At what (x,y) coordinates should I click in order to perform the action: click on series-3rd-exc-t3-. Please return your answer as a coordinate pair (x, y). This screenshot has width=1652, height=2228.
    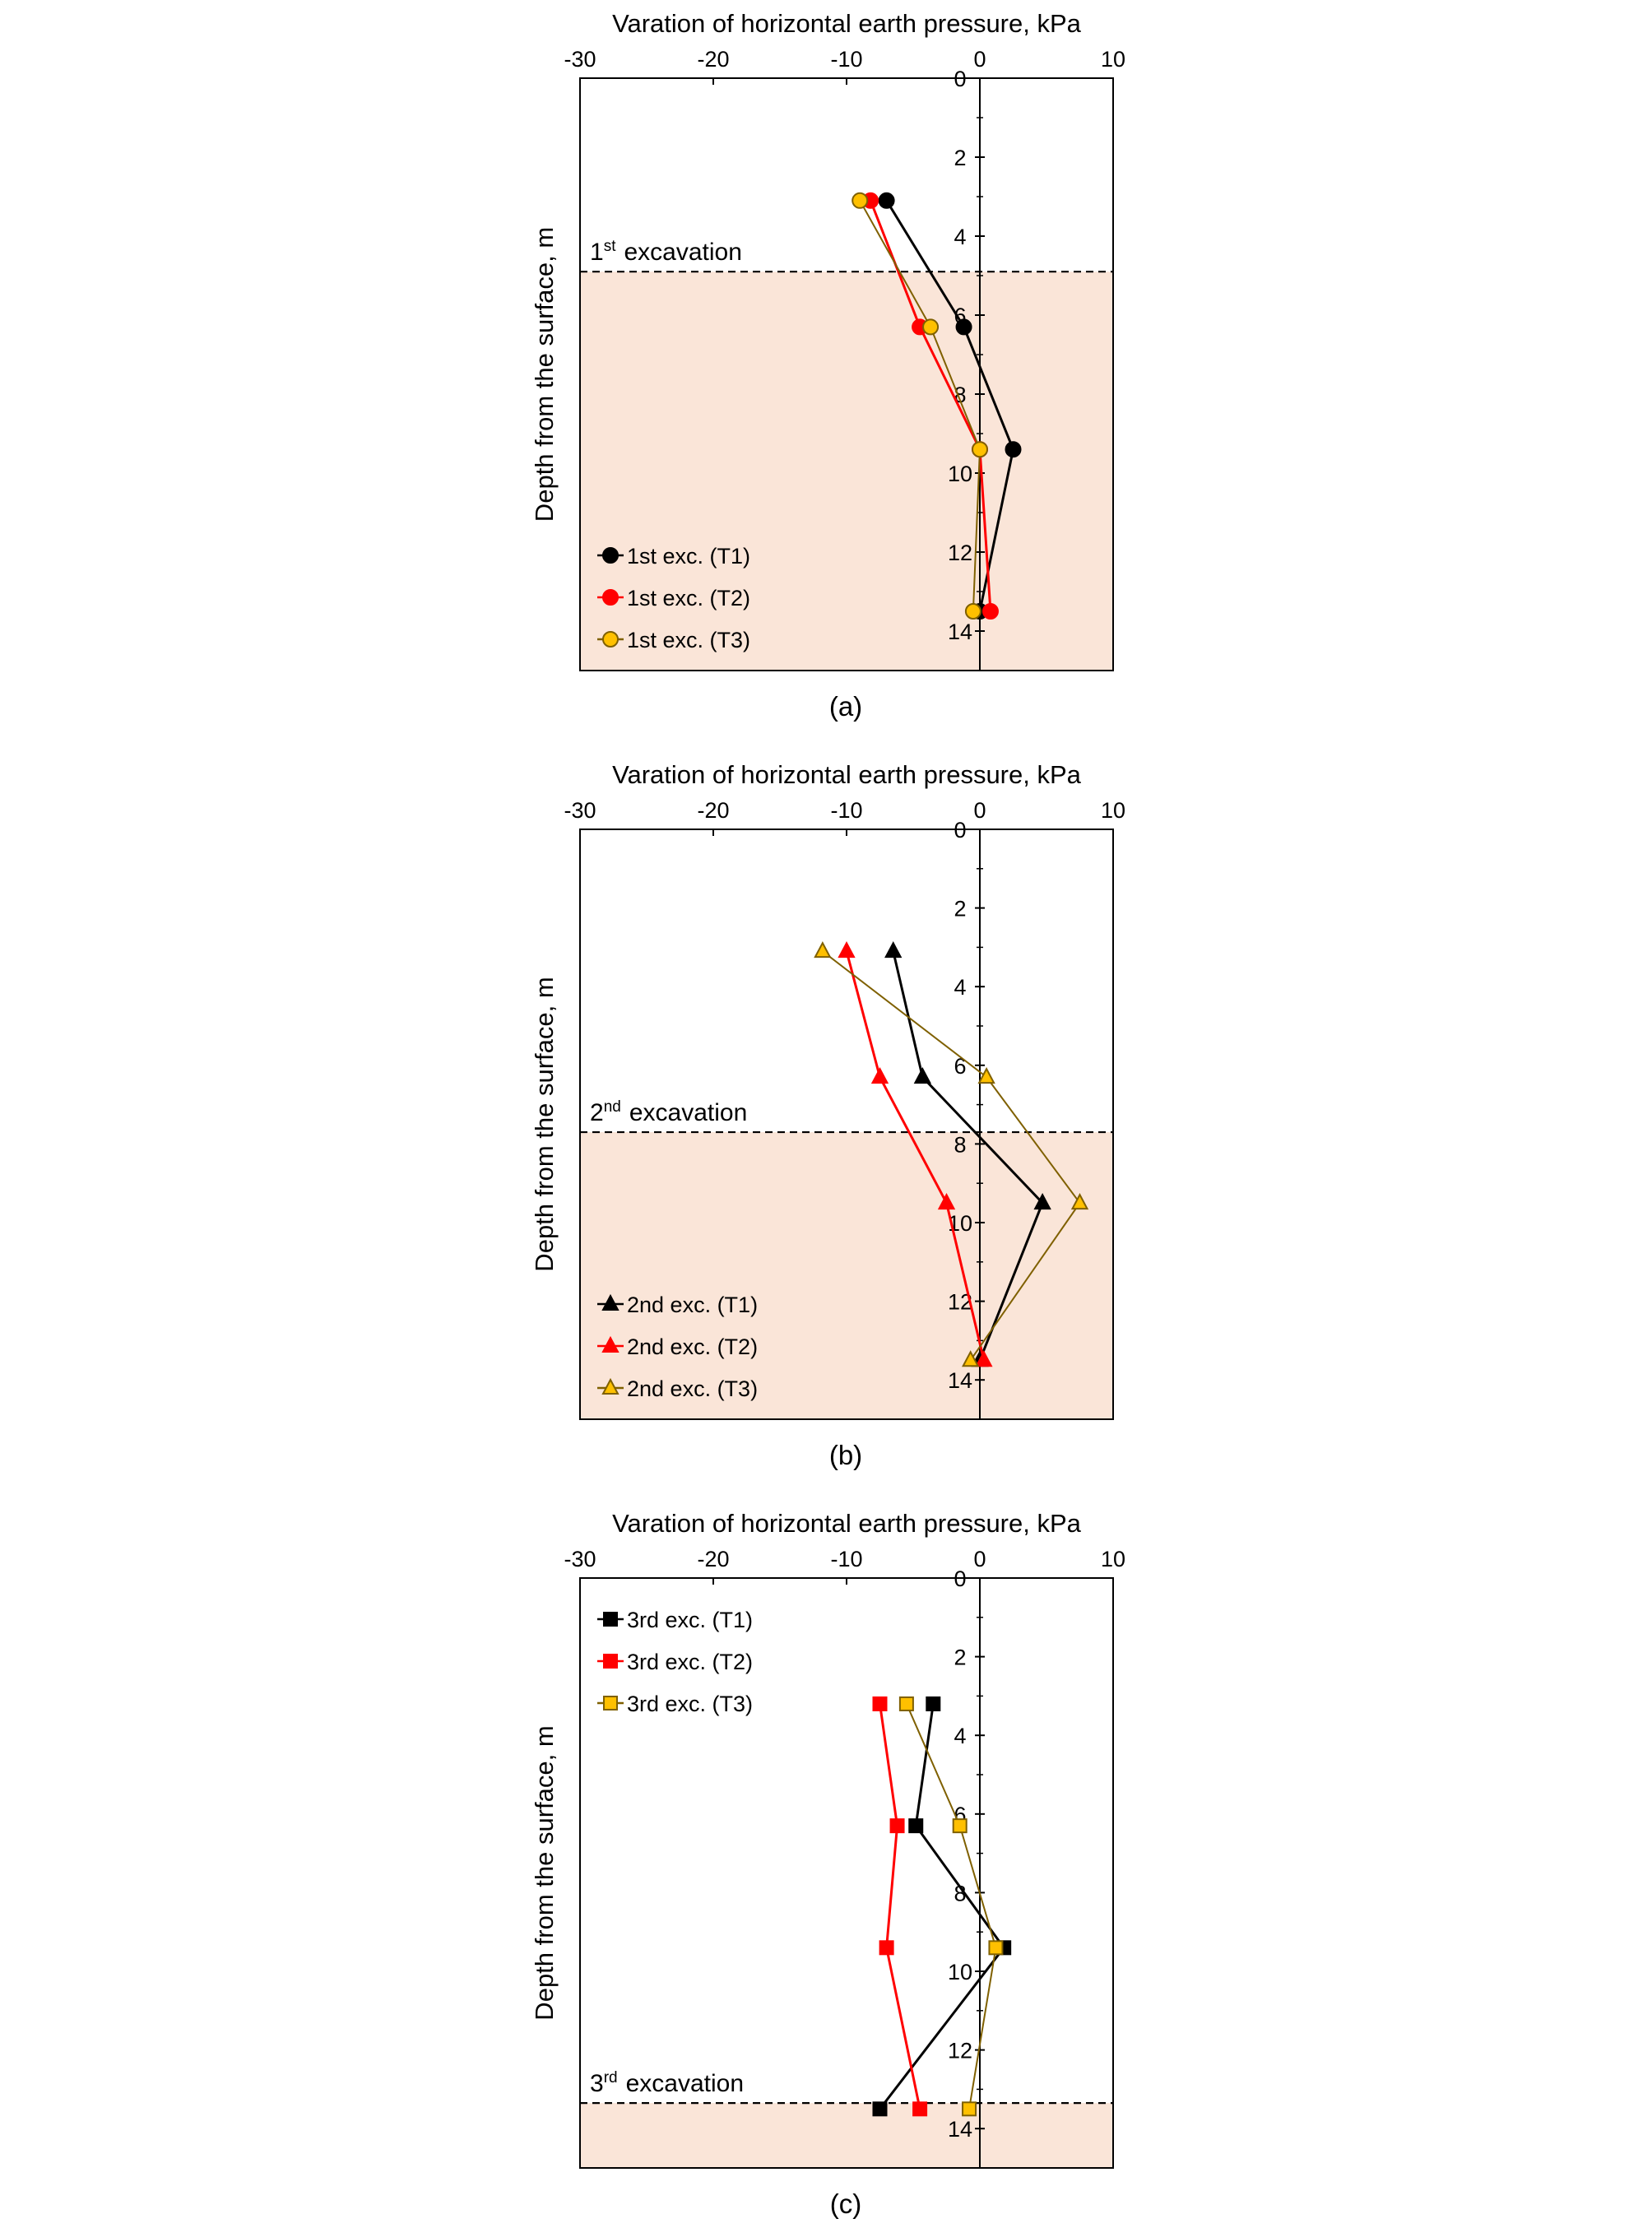
    Looking at the image, I should click on (951, 1906).